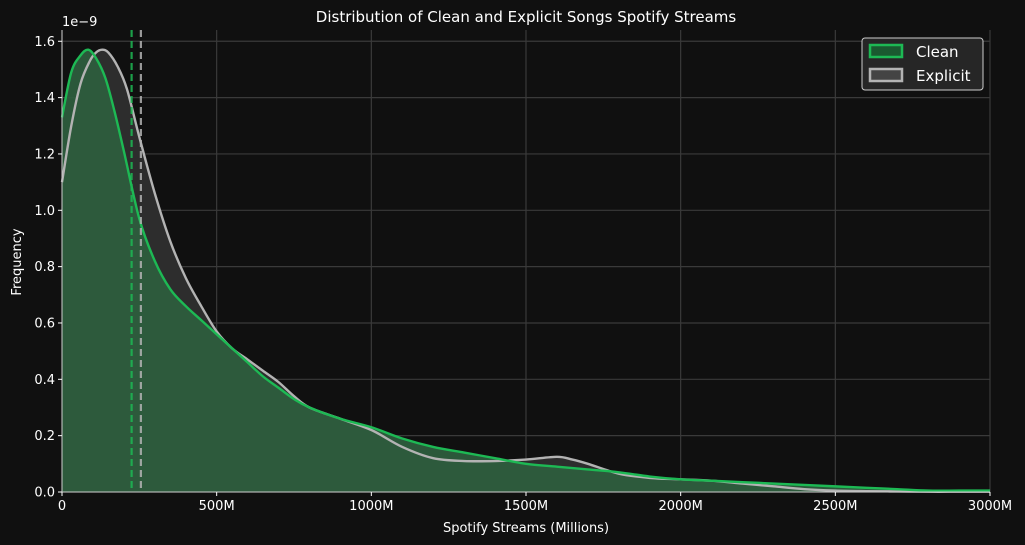 This screenshot has height=545, width=1025. What do you see at coordinates (835, 506) in the screenshot?
I see `x-tick-label-5: 2500M` at bounding box center [835, 506].